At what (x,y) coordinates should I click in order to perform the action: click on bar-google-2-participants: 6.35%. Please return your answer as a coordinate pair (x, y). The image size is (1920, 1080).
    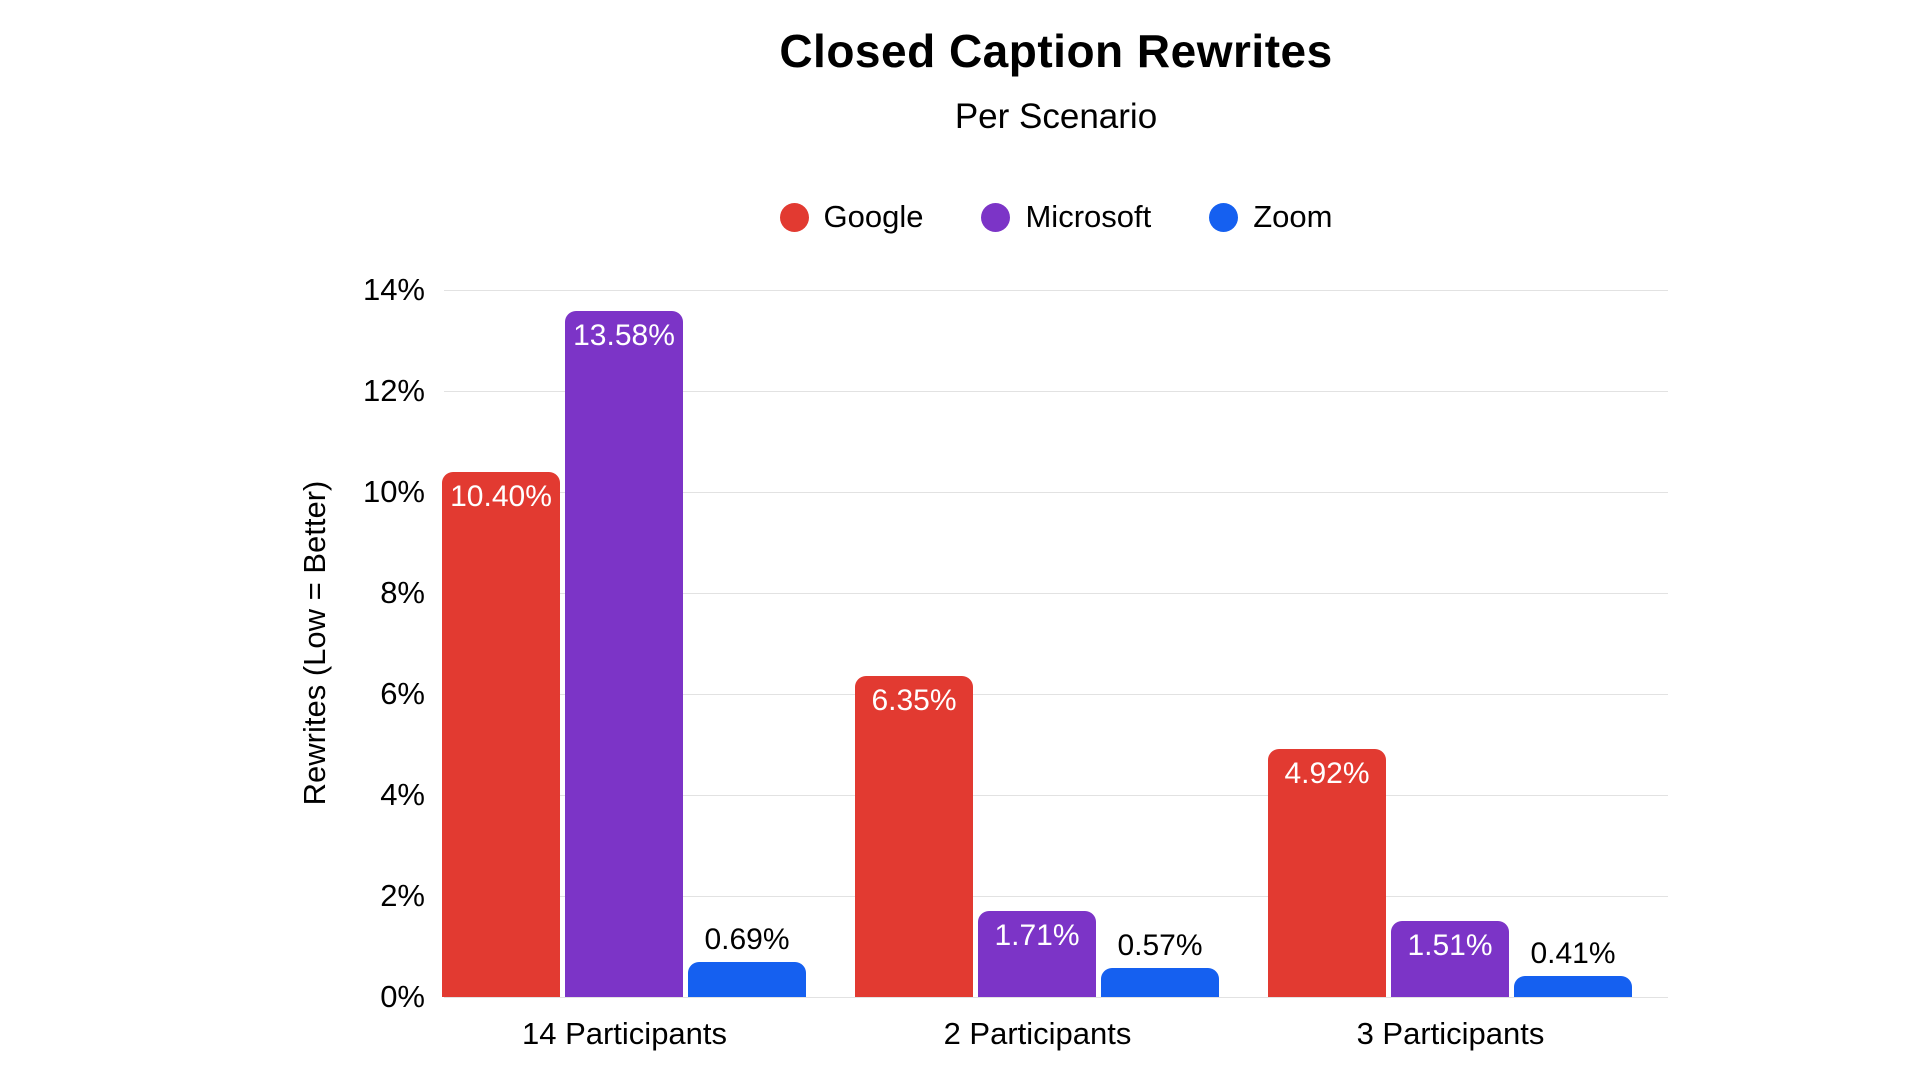
    Looking at the image, I should click on (914, 836).